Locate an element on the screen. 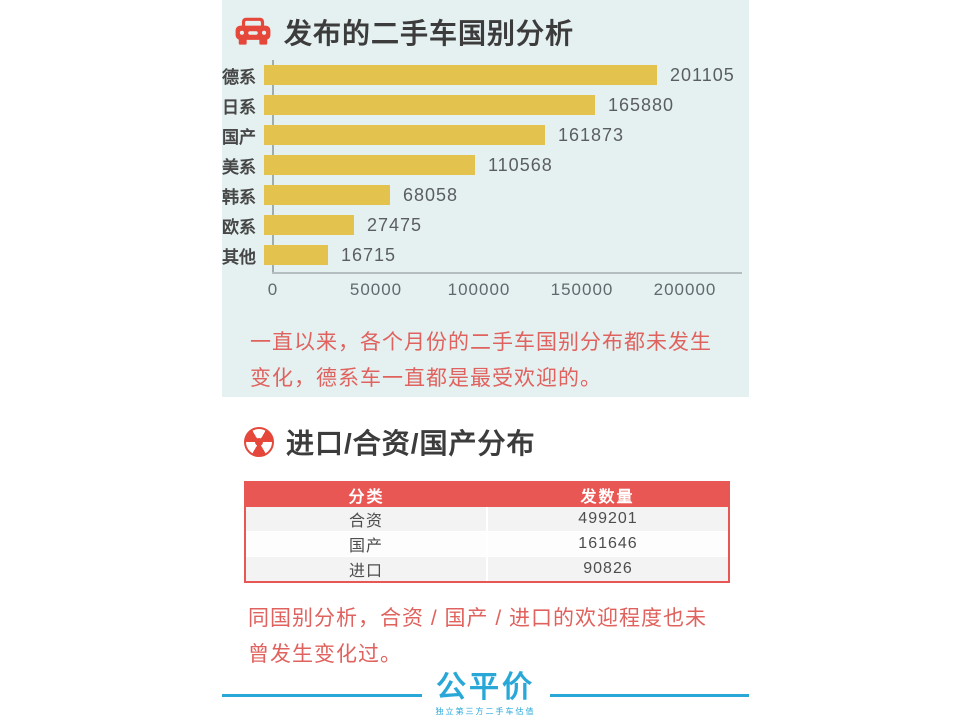 The width and height of the screenshot is (960, 720). bar-row: 韩系 68058 is located at coordinates (482, 195).